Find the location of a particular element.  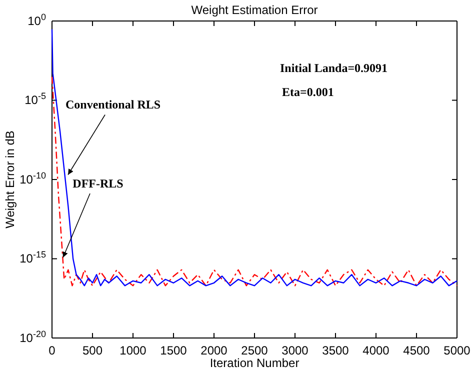

x-axis-title: Iteration Number is located at coordinates (255, 363).